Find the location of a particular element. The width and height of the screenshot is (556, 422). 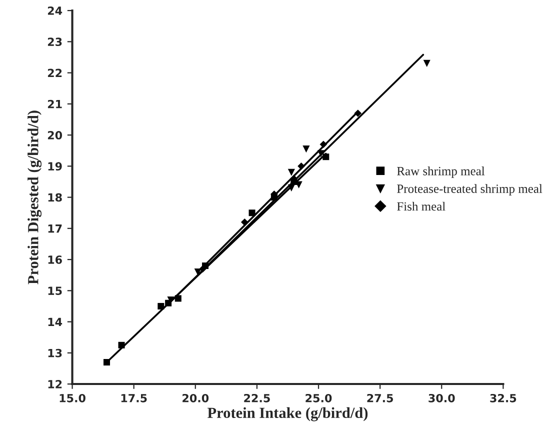

legend-label: Raw shrimp meal is located at coordinates (441, 172).